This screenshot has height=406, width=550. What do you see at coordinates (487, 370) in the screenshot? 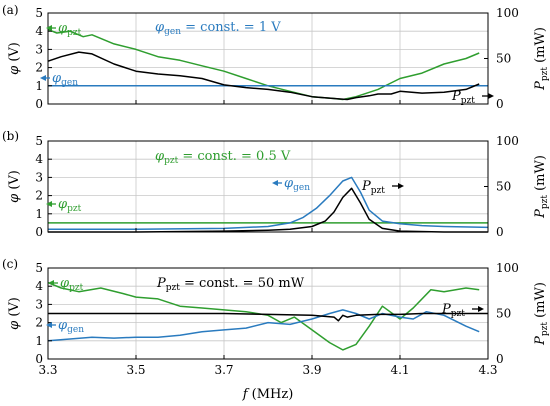
I see `x-tick-label: 4.3` at bounding box center [487, 370].